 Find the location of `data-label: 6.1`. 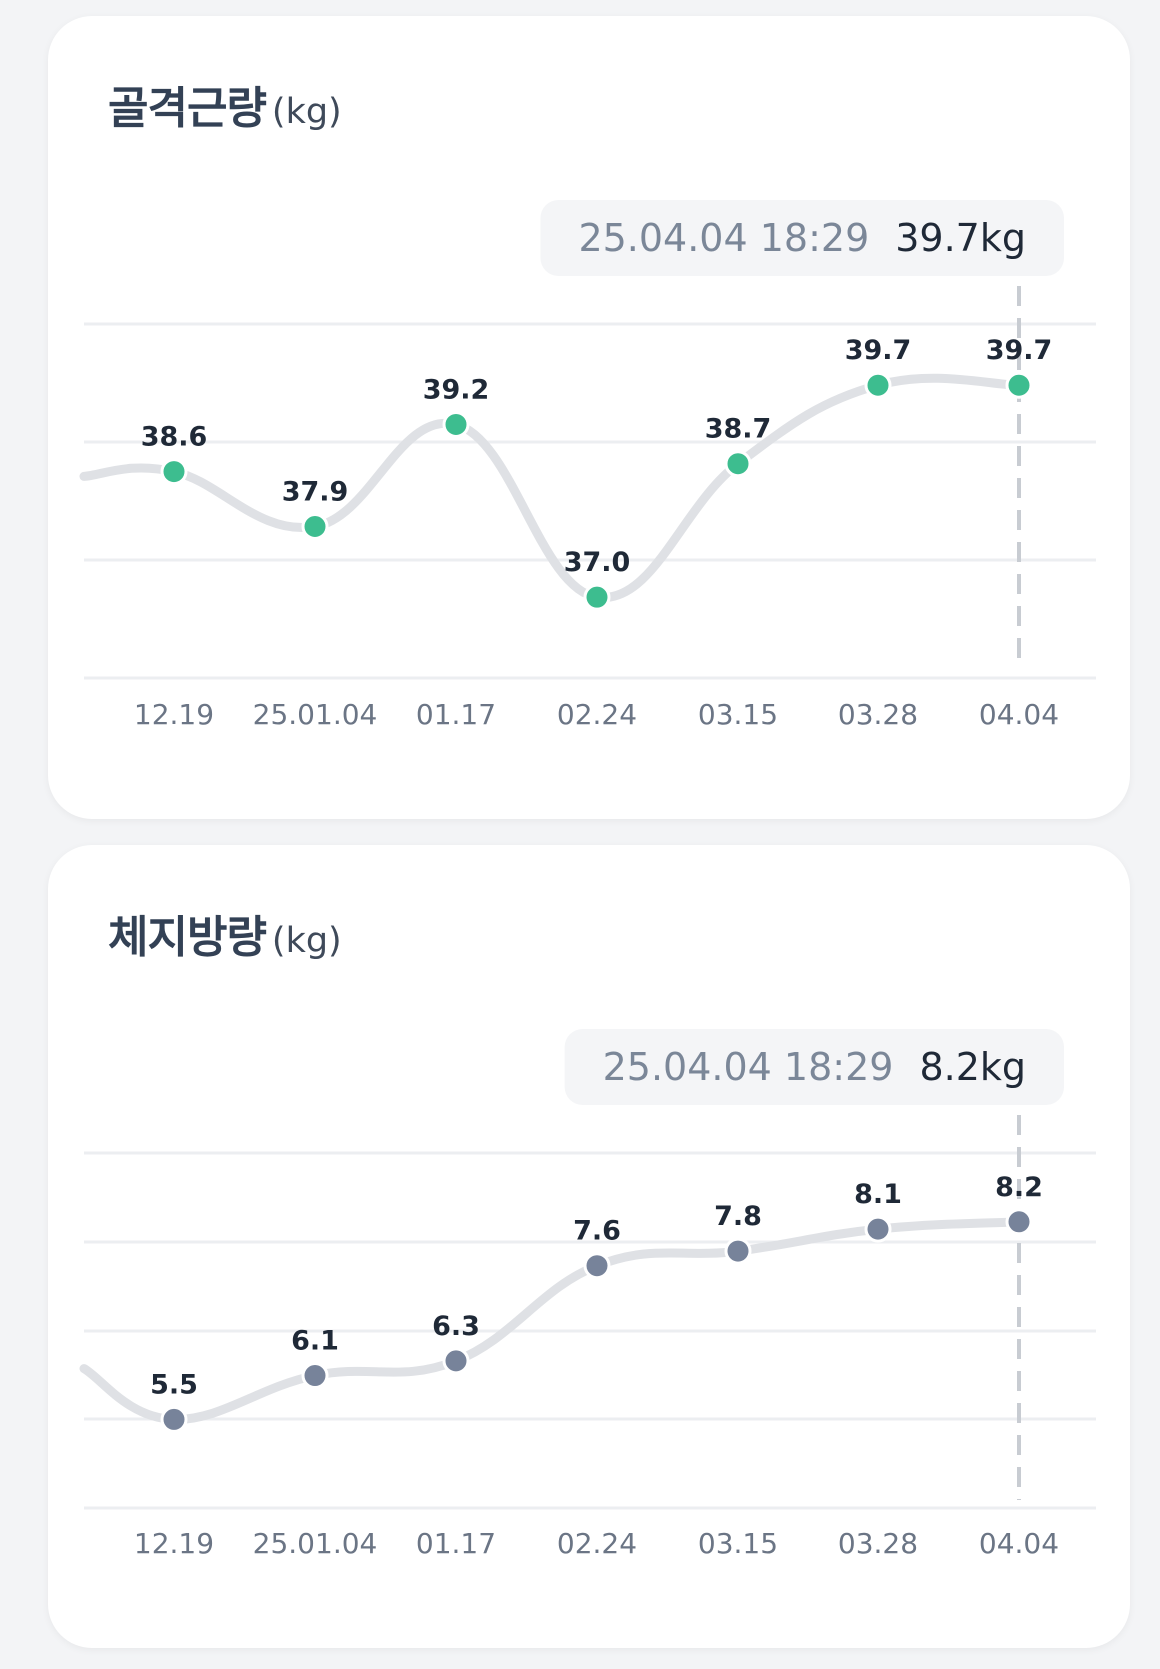

data-label: 6.1 is located at coordinates (315, 1341).